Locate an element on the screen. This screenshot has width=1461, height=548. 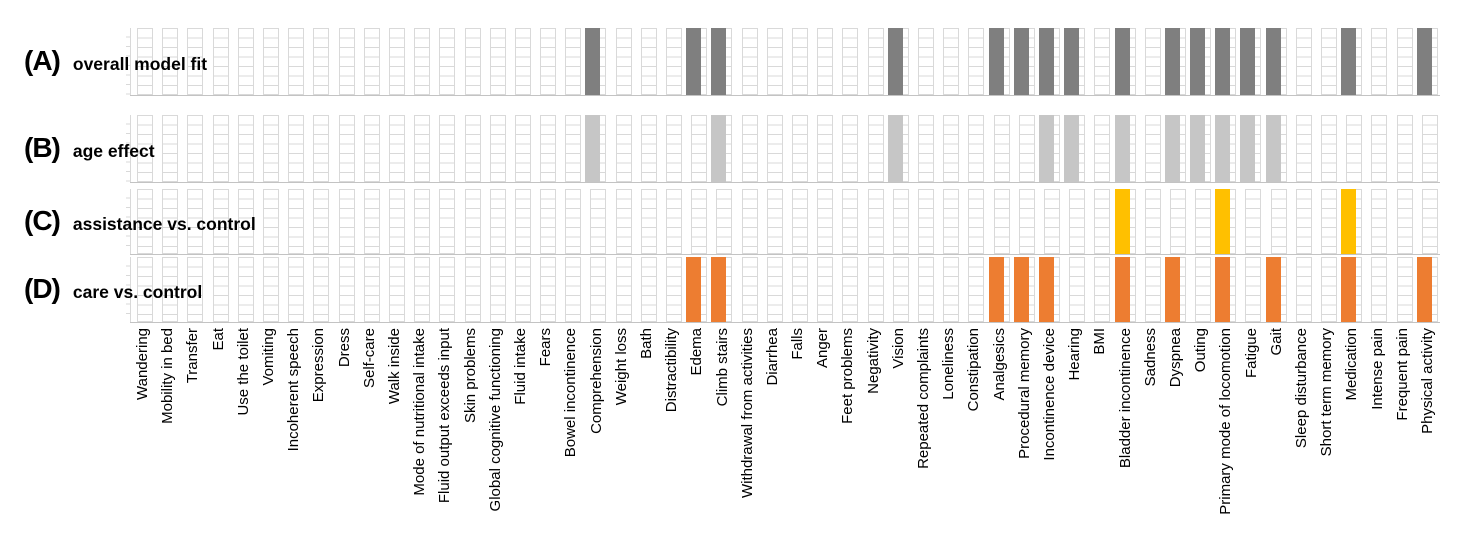
x-axis-label-cell: Physical activity is located at coordinates (1427, 435).